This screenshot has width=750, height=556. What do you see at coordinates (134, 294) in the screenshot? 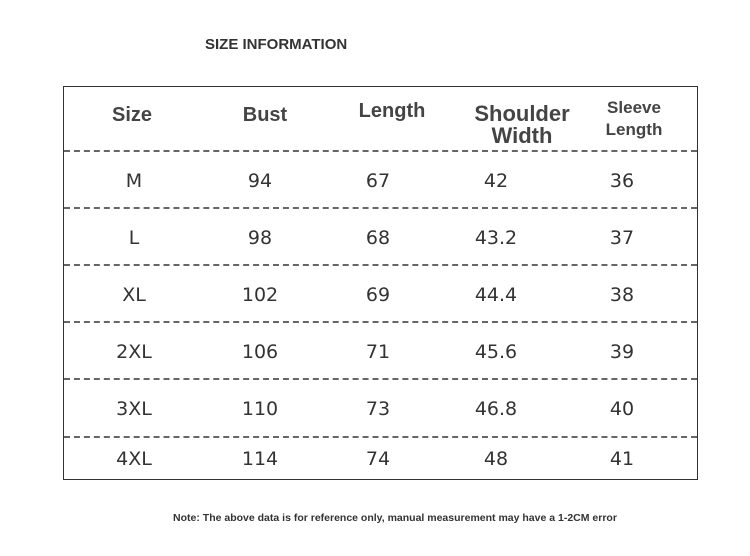
I see `table-cell: XL` at bounding box center [134, 294].